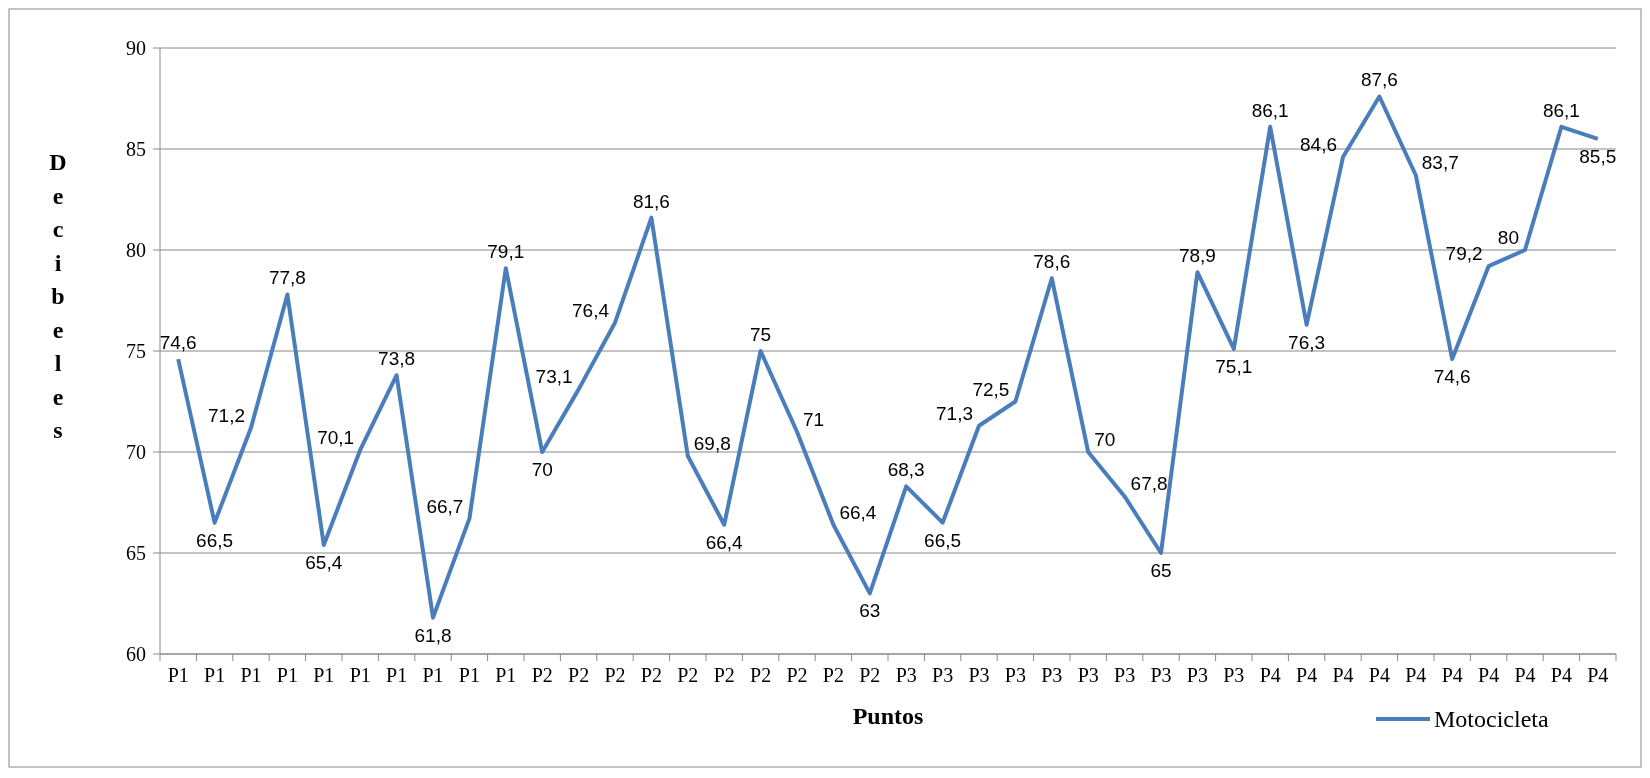  I want to click on y-tick-label: 90, so click(136, 48).